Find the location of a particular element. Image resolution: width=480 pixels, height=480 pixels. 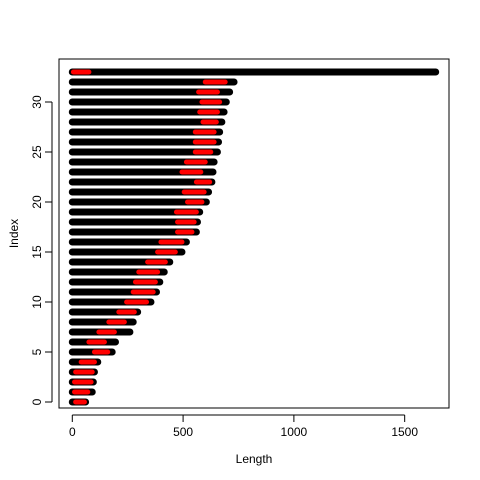

x-tick-label: 1500 is located at coordinates (404, 432).